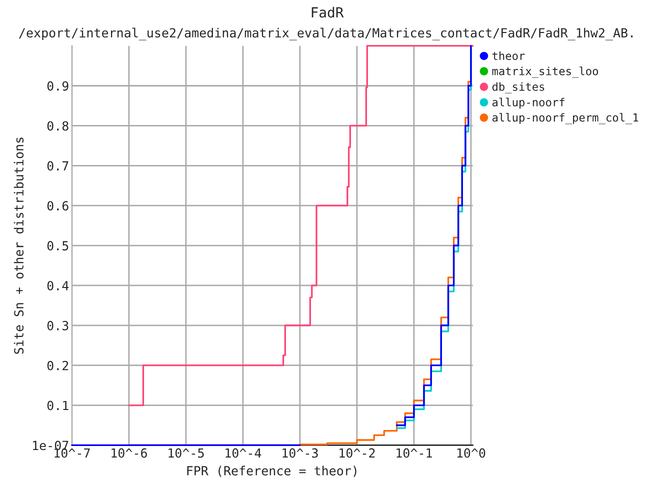 This screenshot has height=498, width=654. I want to click on chart-subtitle: /export/internal_use2/amedina/matrix_eval/data/Matrices_contact/FadR/FadR_1hw2_AB., so click(326, 34).